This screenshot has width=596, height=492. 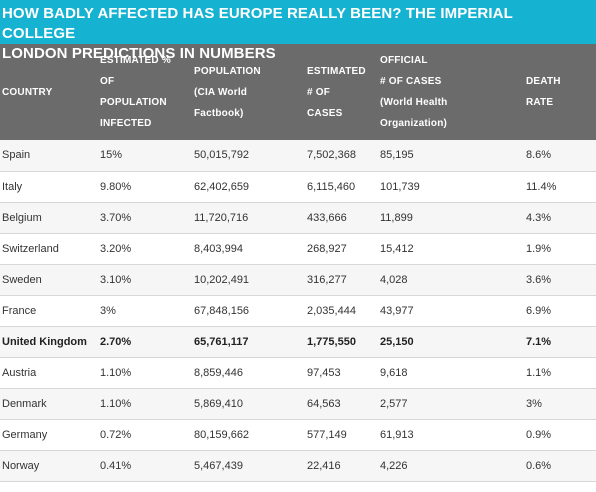 I want to click on header-estimated-percent: ESTIMATED % OF POPULATION INFECTED, so click(x=145, y=92).